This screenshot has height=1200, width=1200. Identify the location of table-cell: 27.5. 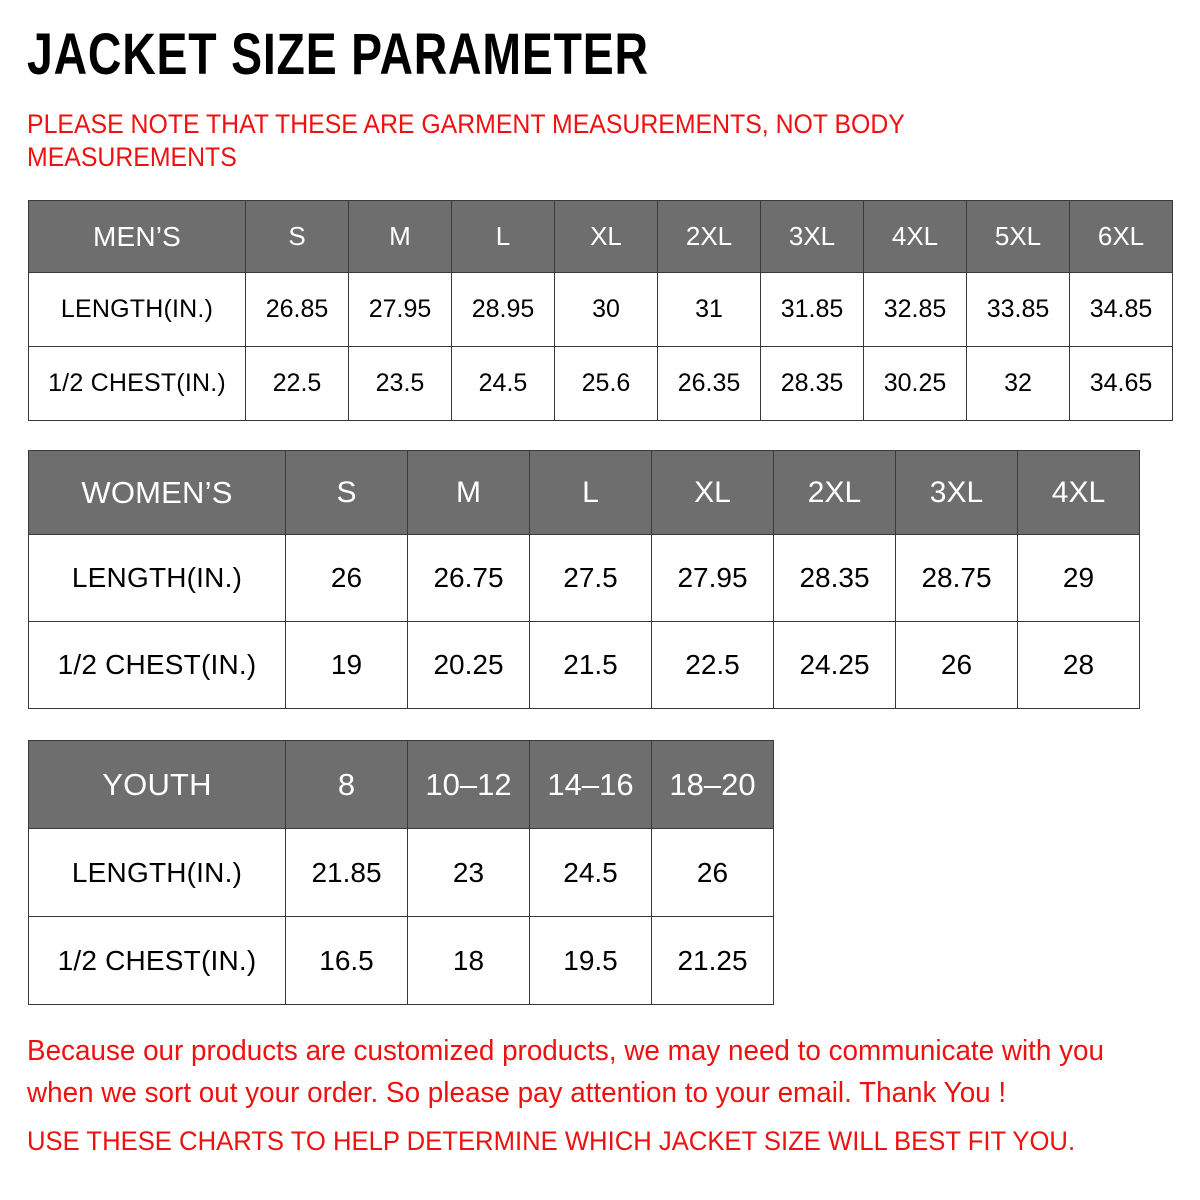
(590, 578).